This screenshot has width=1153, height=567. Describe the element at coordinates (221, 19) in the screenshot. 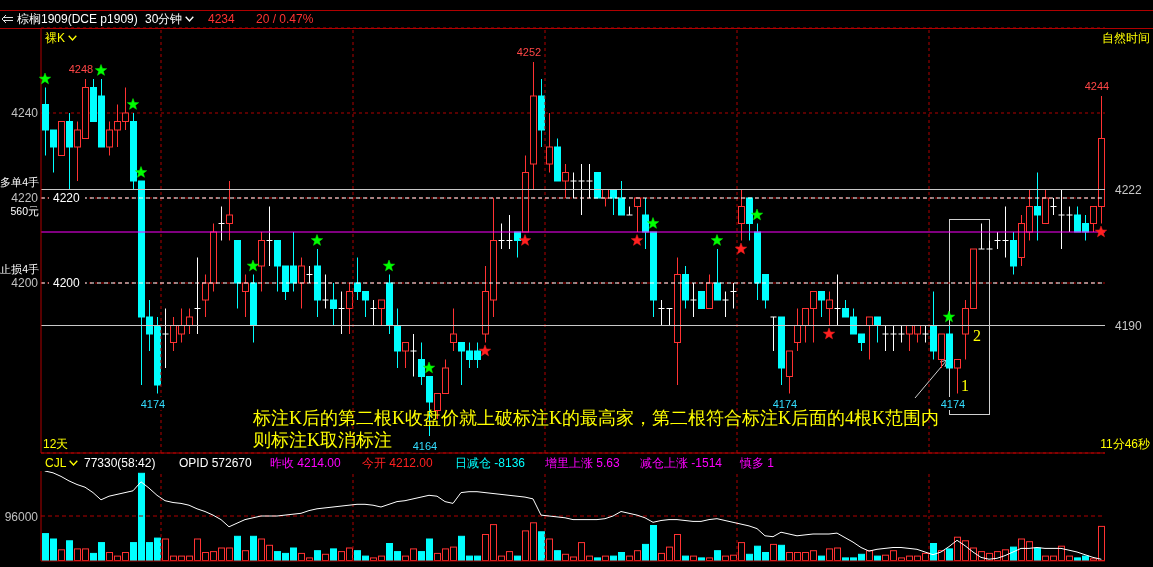

I see `text: 4234` at that location.